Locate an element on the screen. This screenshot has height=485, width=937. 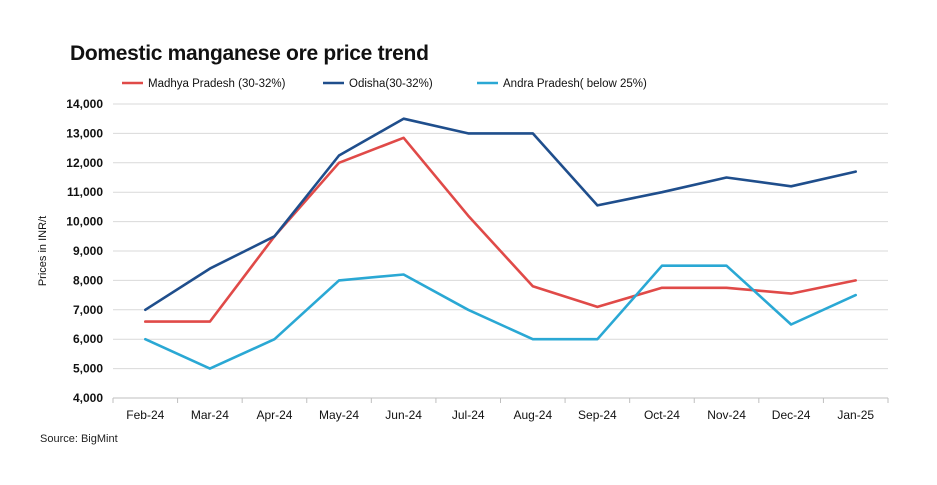
legend-label: Odisha(30-32%) is located at coordinates (391, 84).